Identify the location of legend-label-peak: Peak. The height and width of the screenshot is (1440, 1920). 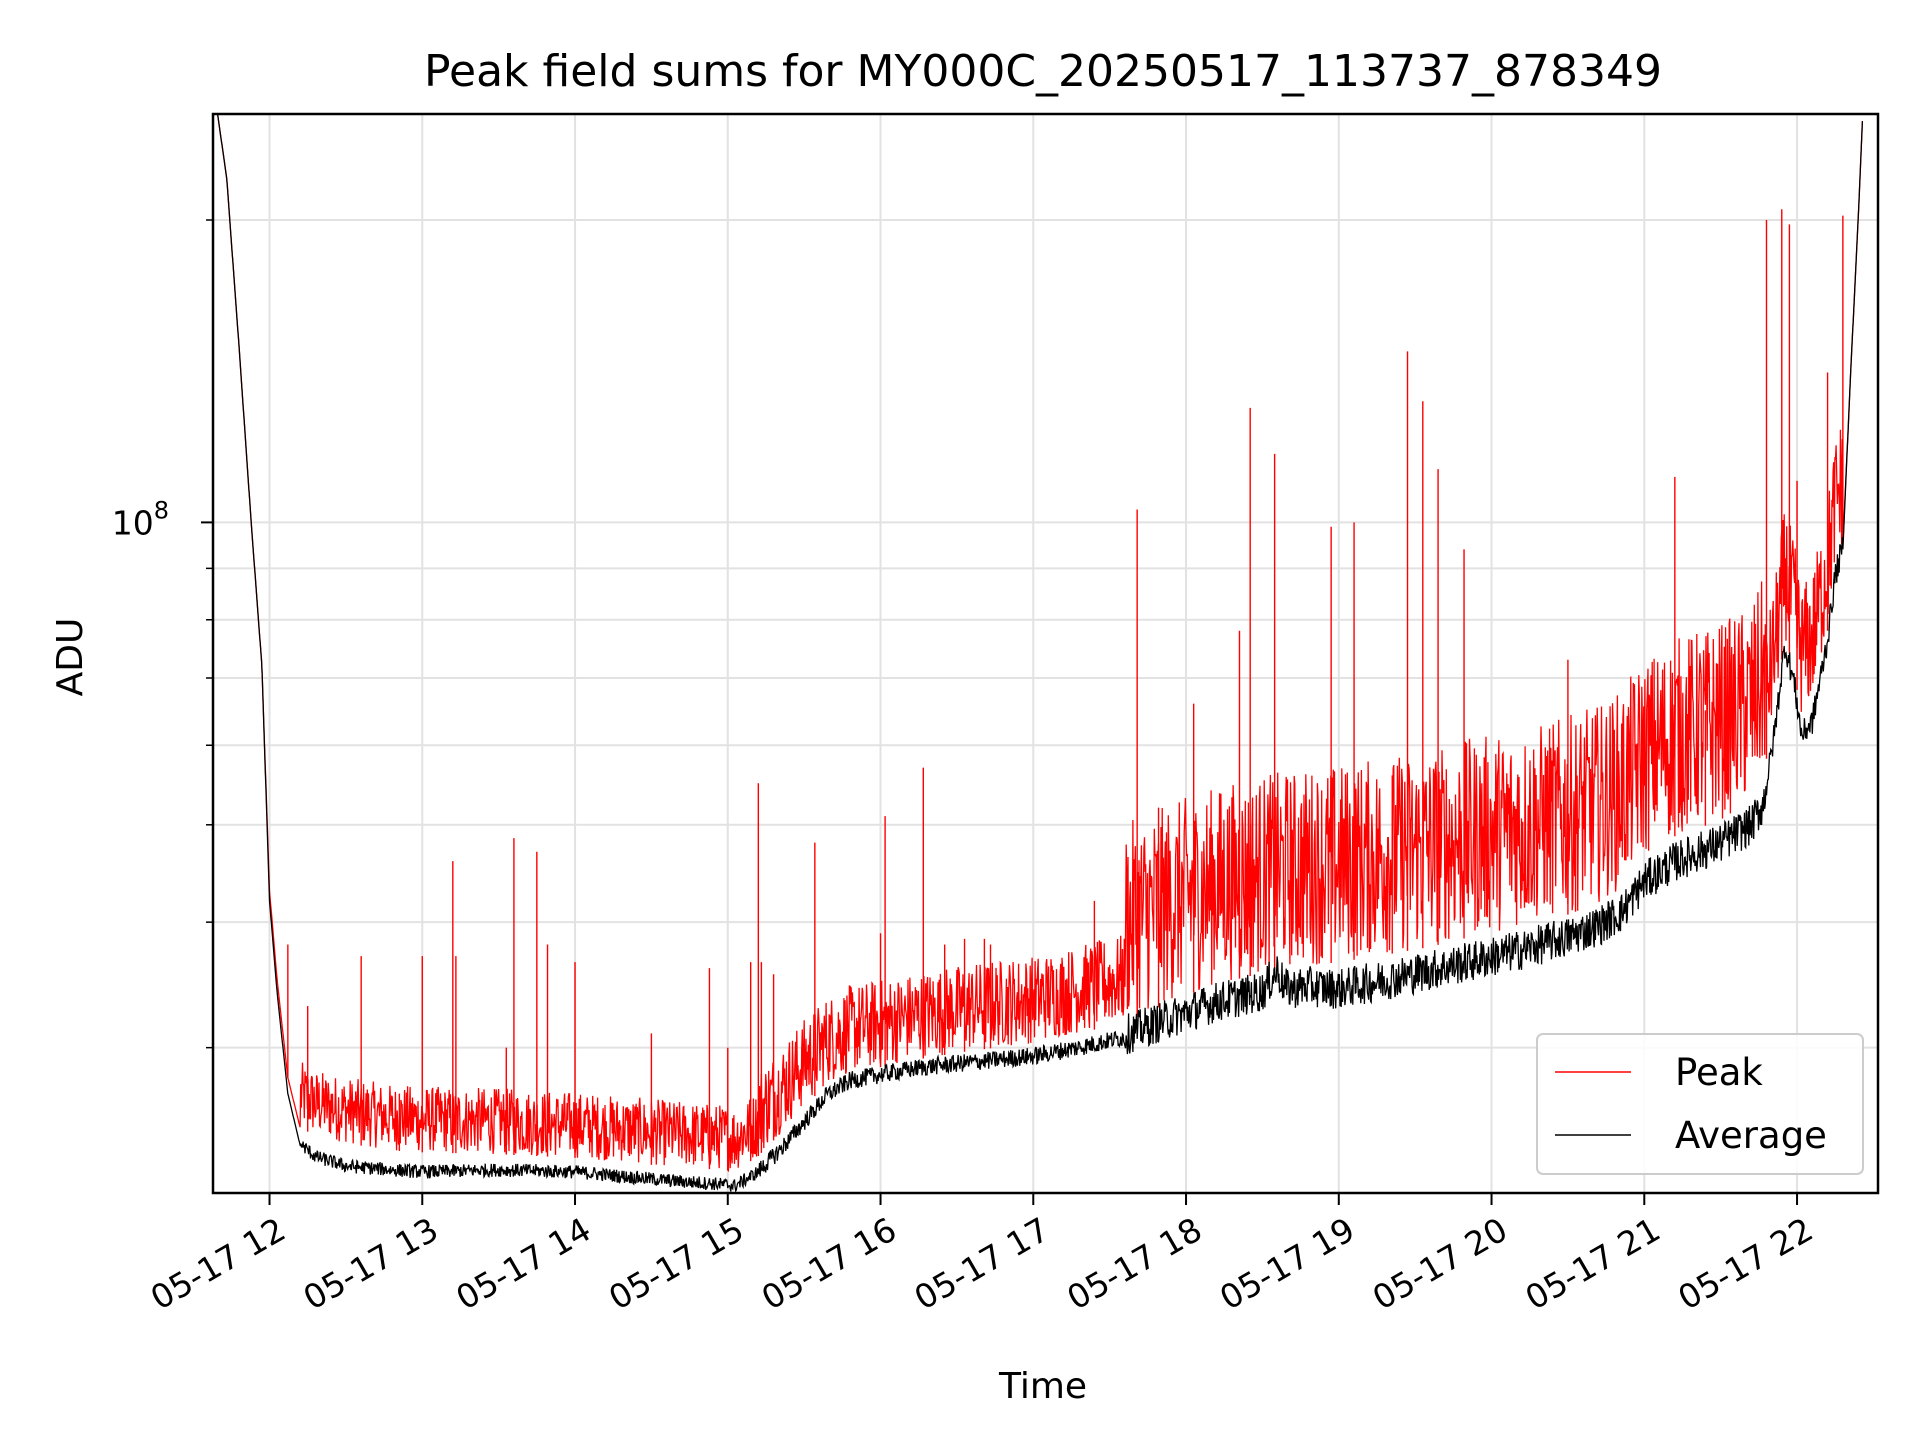
(1719, 1072).